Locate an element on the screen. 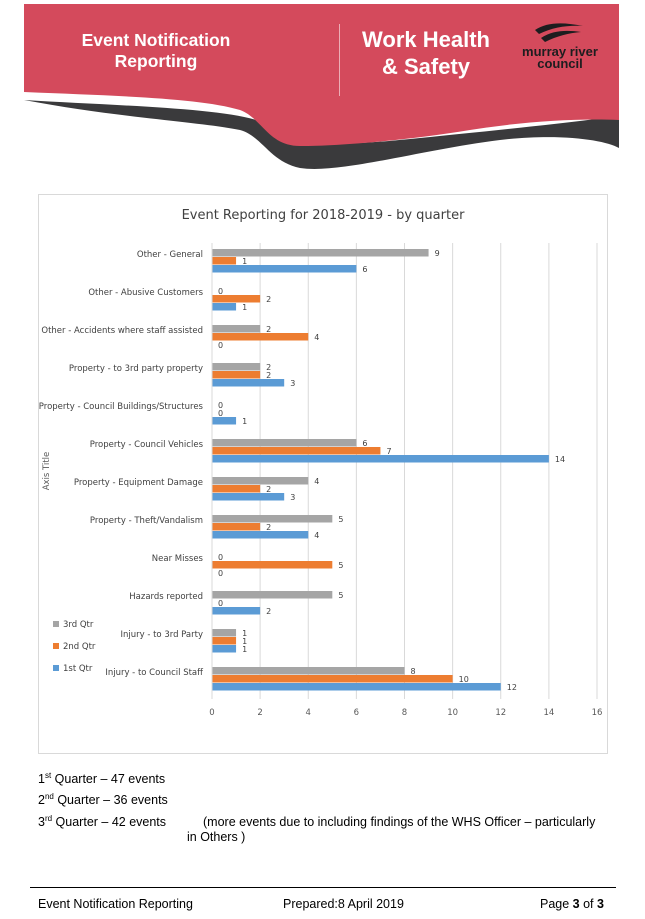  category-label: Property - Theft/Vandalism is located at coordinates (146, 521).